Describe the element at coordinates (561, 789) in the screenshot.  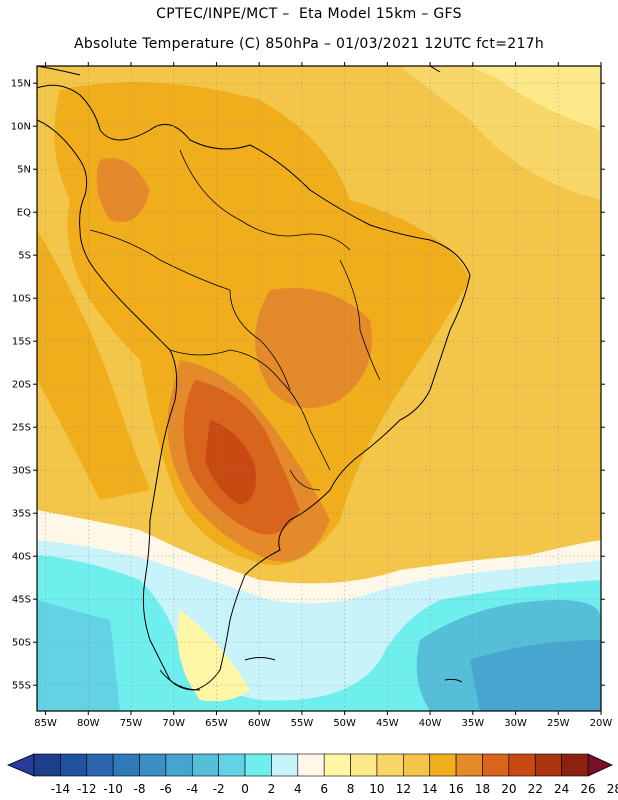
I see `colorbar-label: 24` at that location.